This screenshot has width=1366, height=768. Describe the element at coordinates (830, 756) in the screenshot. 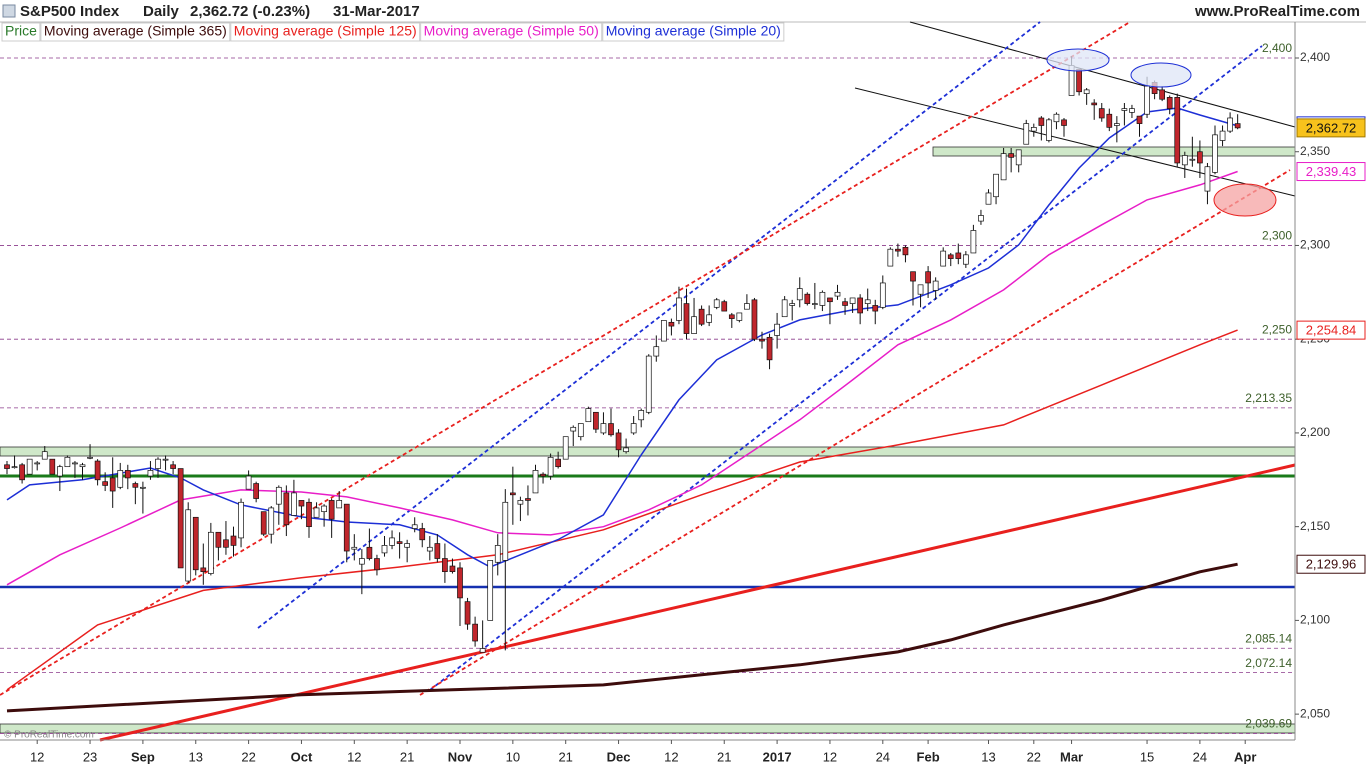

I see `x-tick-label: 12` at that location.